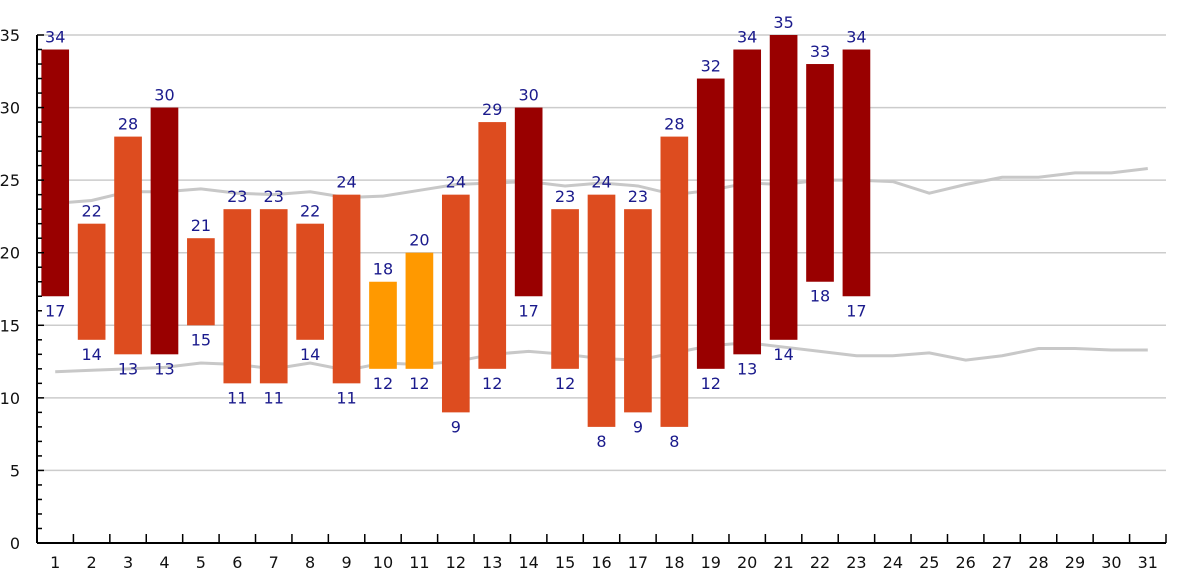  What do you see at coordinates (10, 325) in the screenshot?
I see `y-tick-label: 15` at bounding box center [10, 325].